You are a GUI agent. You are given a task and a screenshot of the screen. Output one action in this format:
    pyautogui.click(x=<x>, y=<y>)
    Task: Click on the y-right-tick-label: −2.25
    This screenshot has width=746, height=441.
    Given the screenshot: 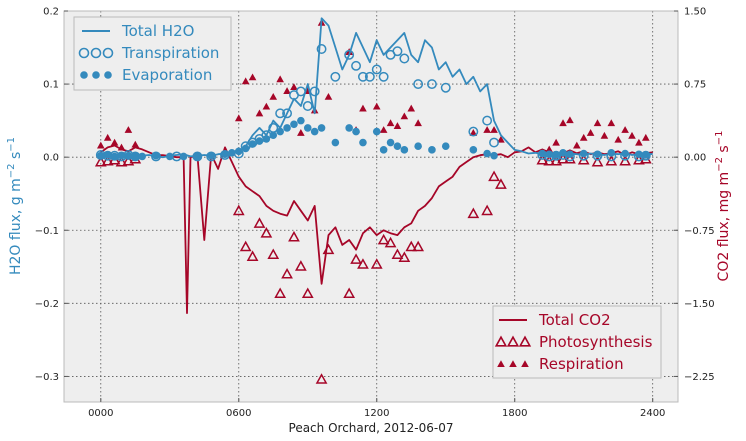 What is the action you would take?
    pyautogui.click(x=699, y=377)
    